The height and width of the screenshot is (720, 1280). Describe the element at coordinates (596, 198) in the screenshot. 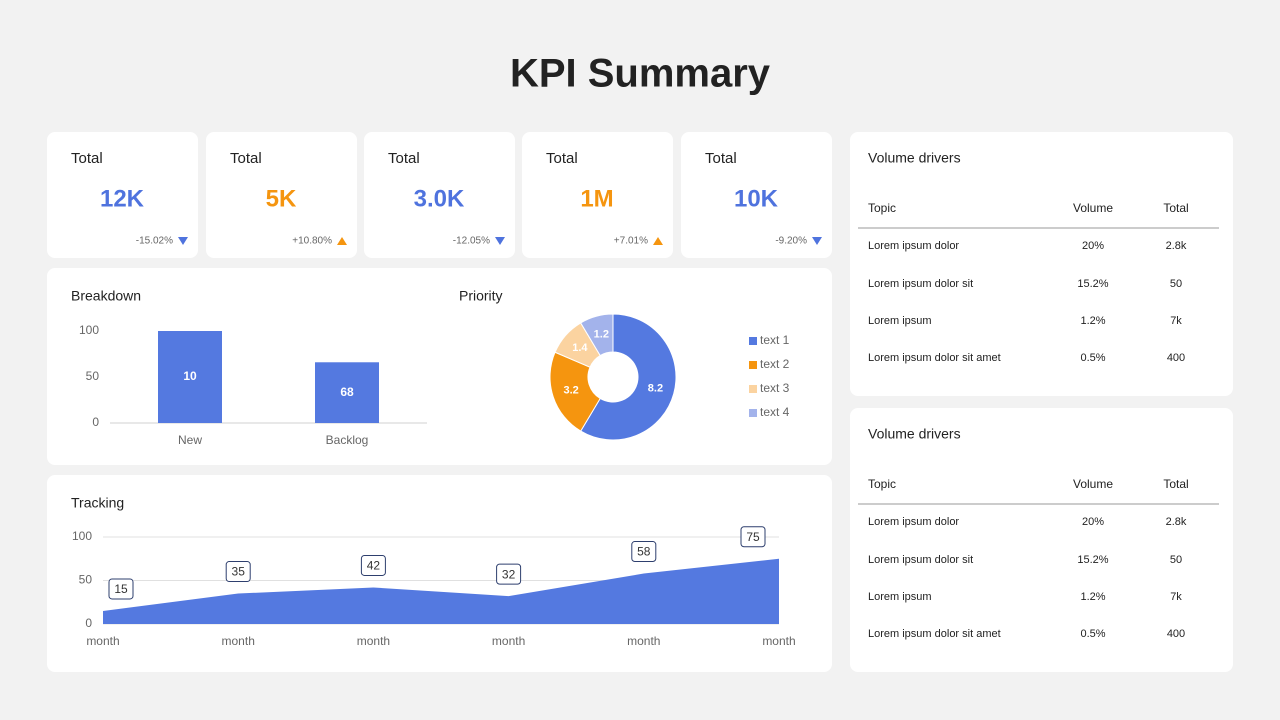

I see `kpi-value: 1M` at that location.